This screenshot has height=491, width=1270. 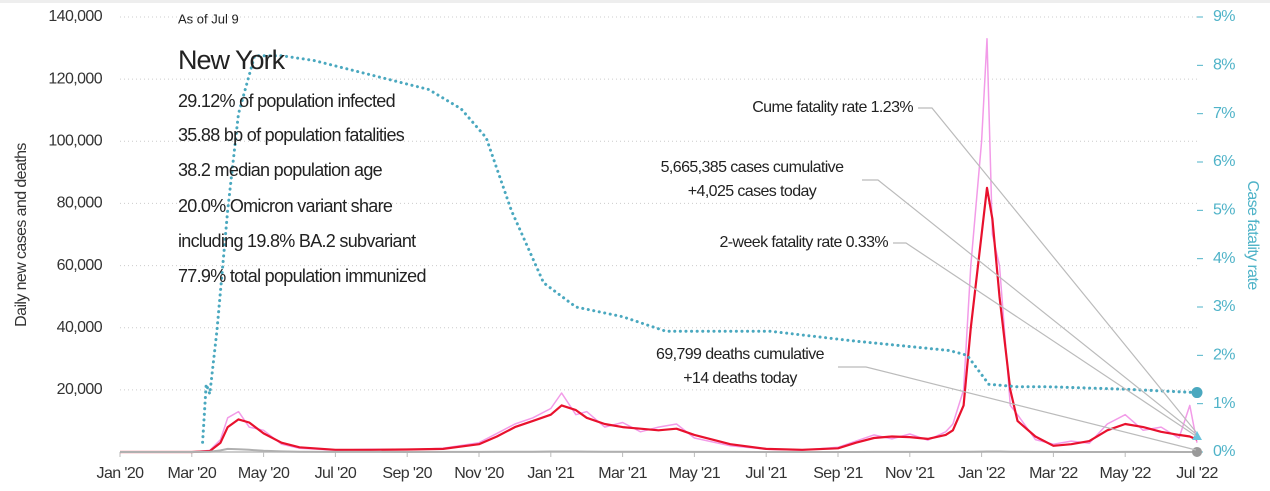 I want to click on y2-axis-label: Case fatality rate, so click(x=1252, y=235).